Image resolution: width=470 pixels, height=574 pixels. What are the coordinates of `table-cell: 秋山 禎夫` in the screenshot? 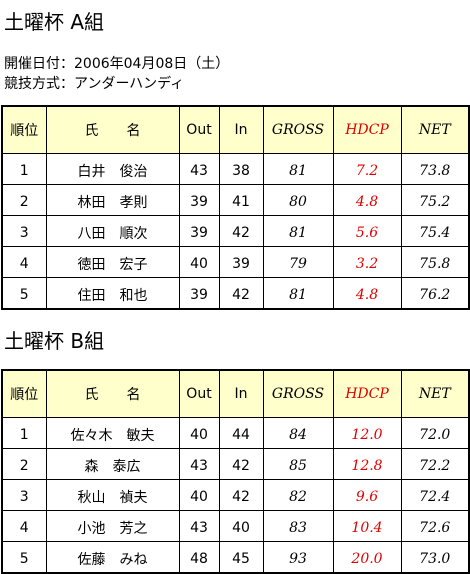 It's located at (112, 495).